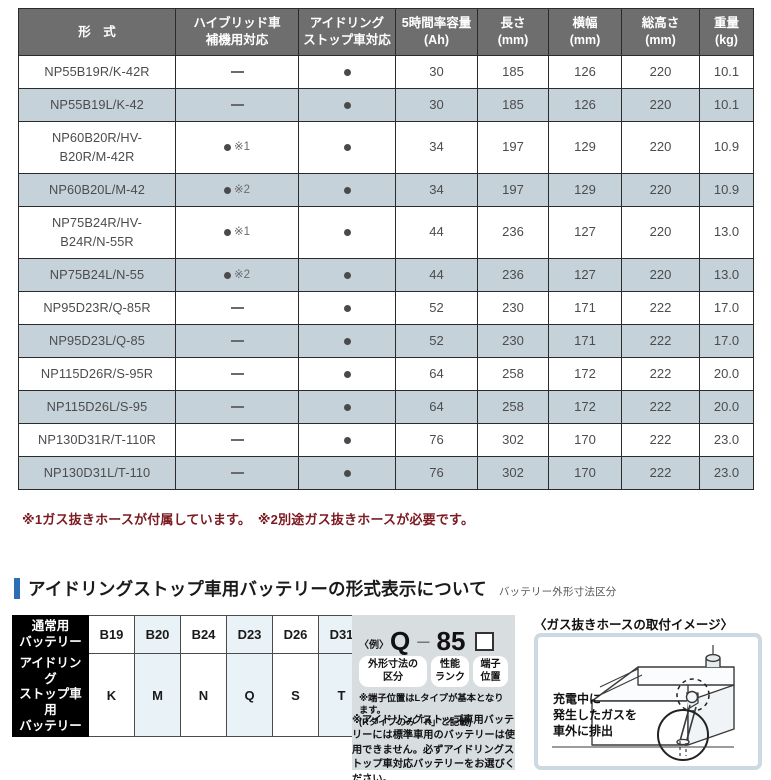 This screenshot has width=771, height=780. What do you see at coordinates (585, 374) in the screenshot?
I see `cell-width: 172` at bounding box center [585, 374].